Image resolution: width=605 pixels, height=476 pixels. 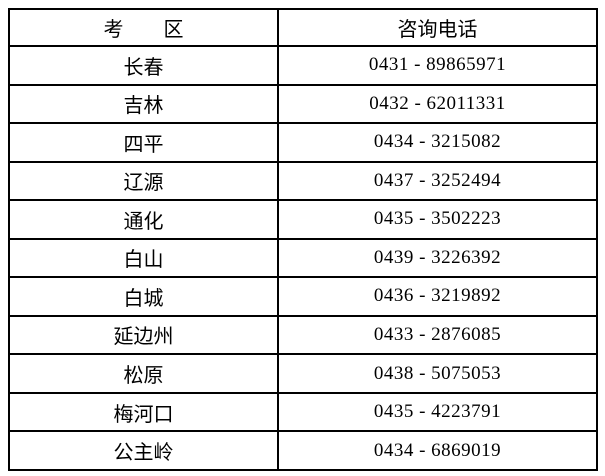 I want to click on region-cell: 长春, so click(x=143, y=65).